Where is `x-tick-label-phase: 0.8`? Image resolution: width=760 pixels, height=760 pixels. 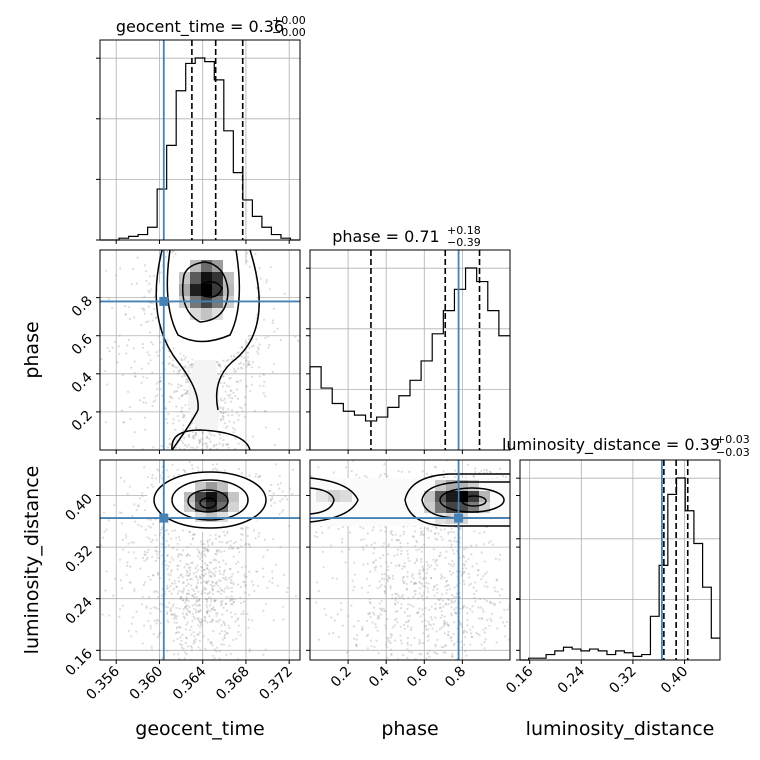 x-tick-label-phase: 0.8 is located at coordinates (455, 677).